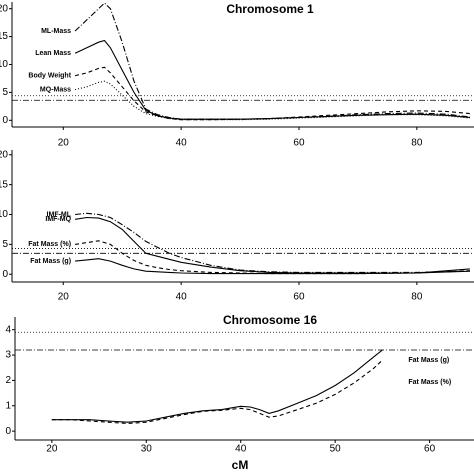  I want to click on y-tick-label: 3, so click(8, 355).